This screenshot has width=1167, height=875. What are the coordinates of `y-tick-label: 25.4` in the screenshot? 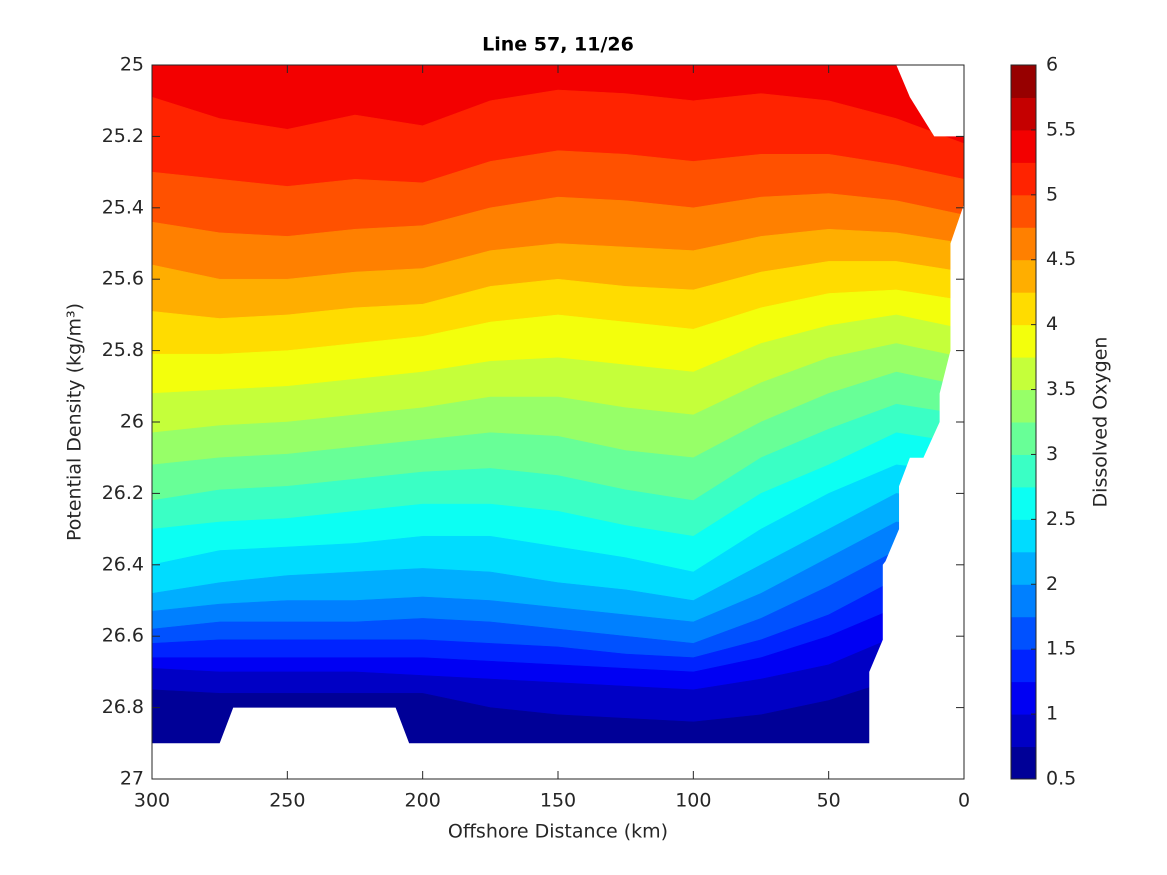 It's located at (123, 207).